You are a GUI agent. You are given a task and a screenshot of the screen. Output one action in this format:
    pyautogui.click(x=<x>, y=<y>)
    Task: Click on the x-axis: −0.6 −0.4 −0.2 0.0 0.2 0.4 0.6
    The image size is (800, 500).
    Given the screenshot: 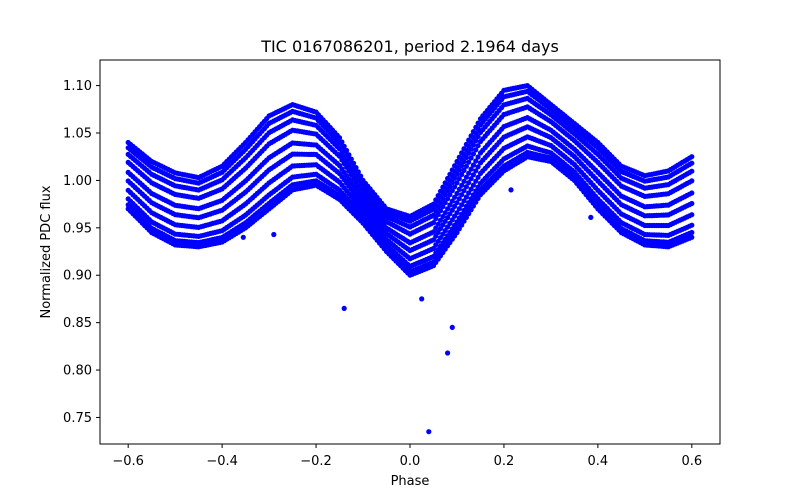 What is the action you would take?
    pyautogui.click(x=407, y=456)
    